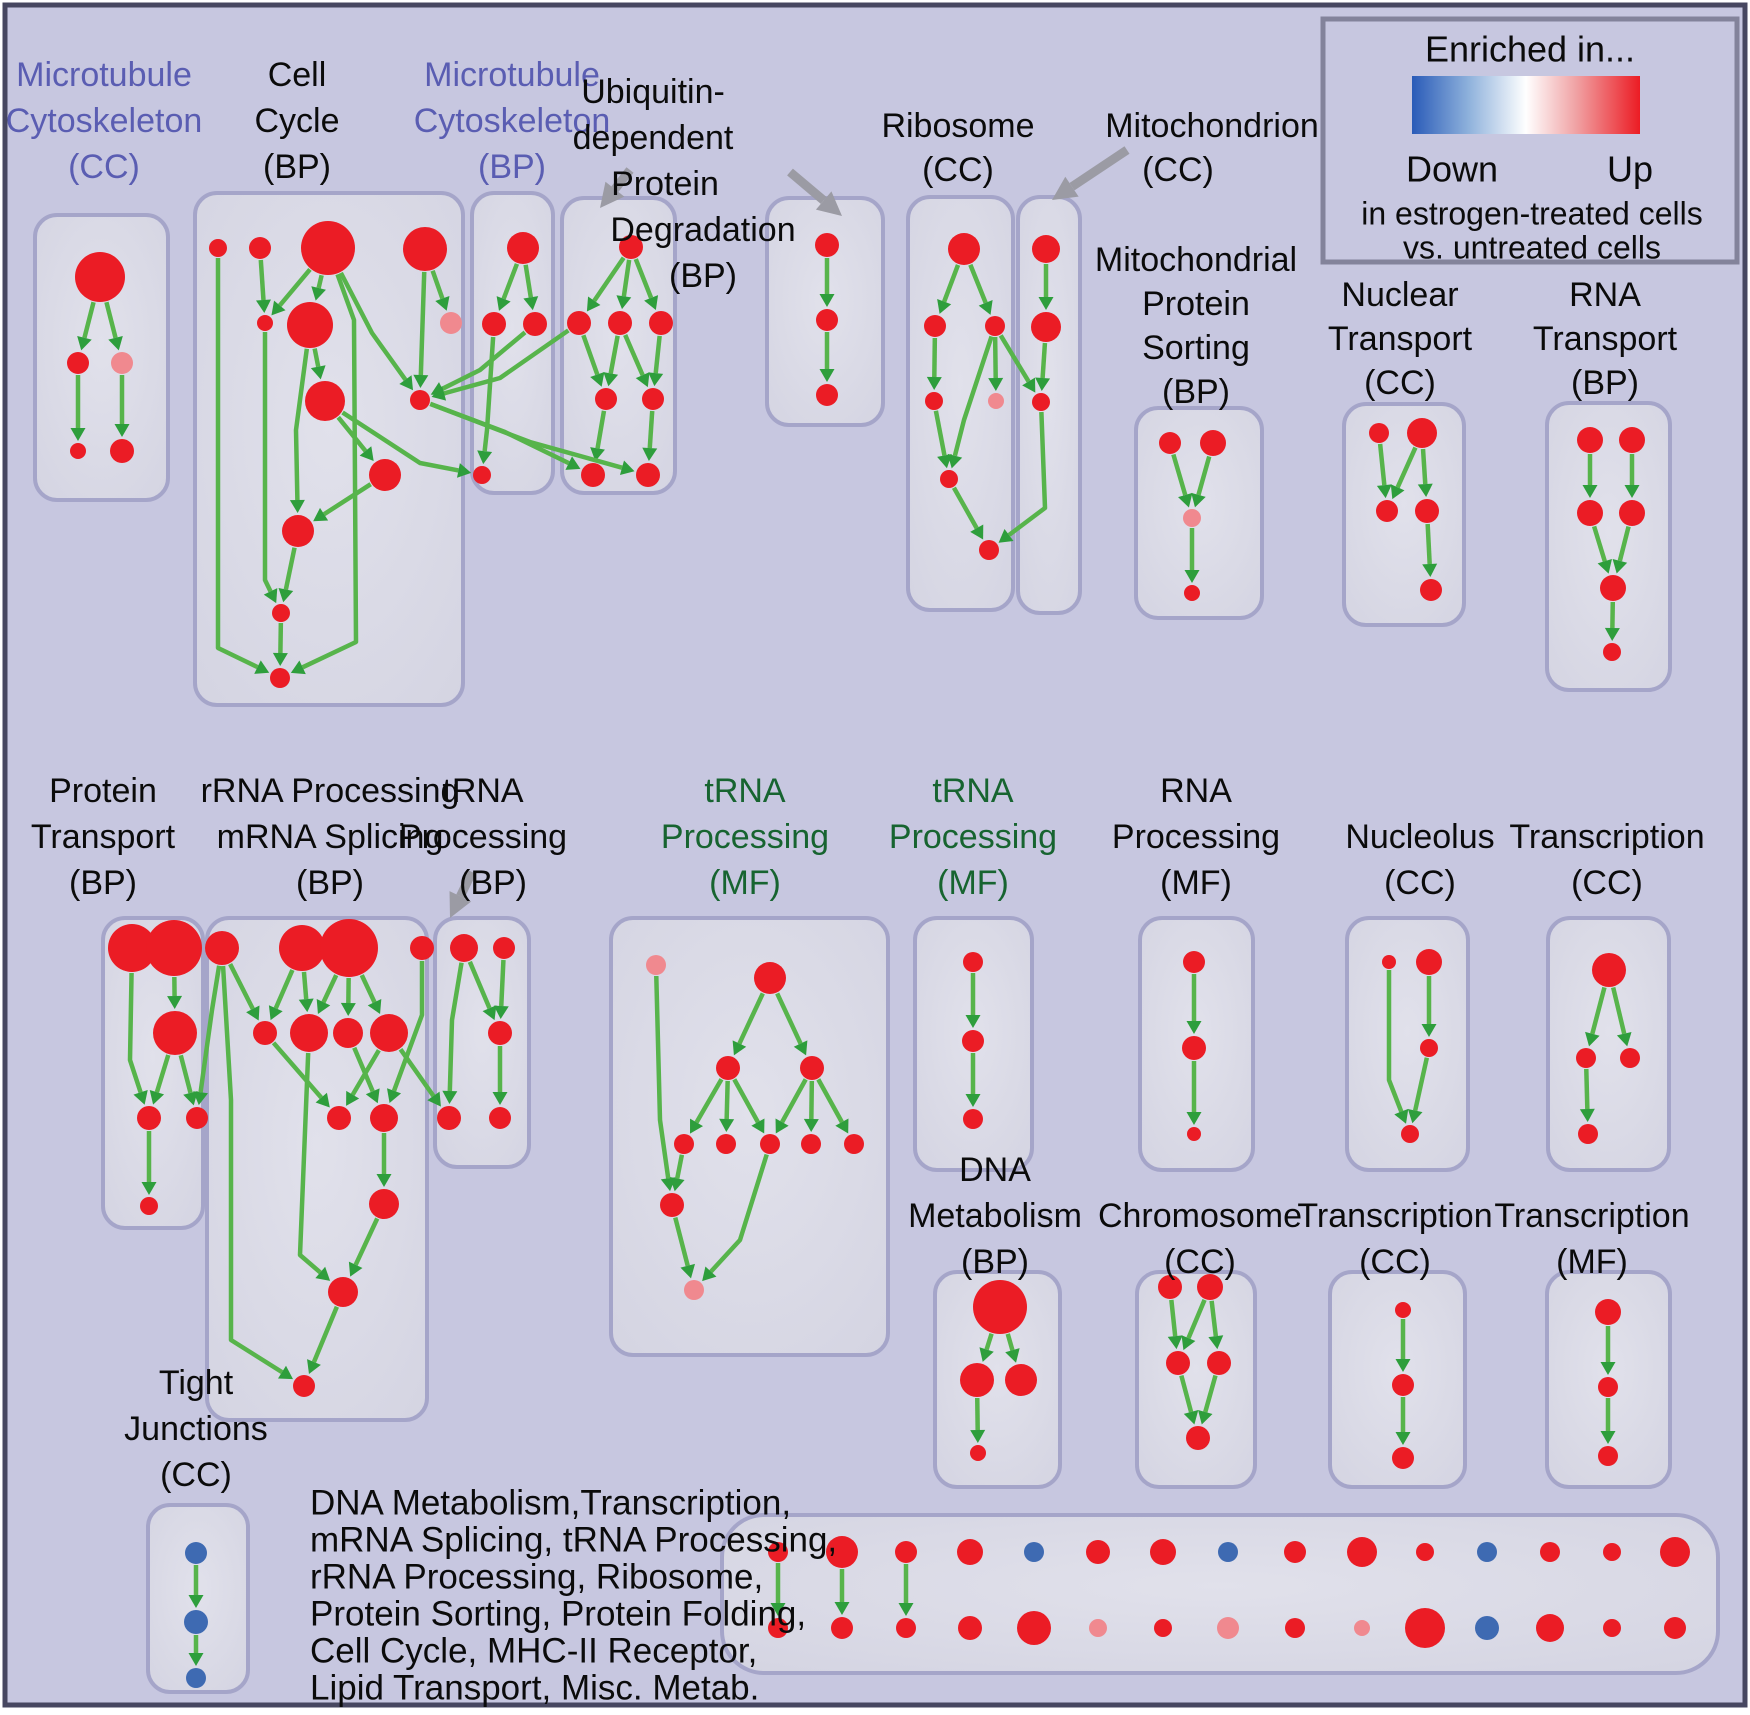  I want to click on group-label-ubiquitin-bp-line5: (BP), so click(703, 276).